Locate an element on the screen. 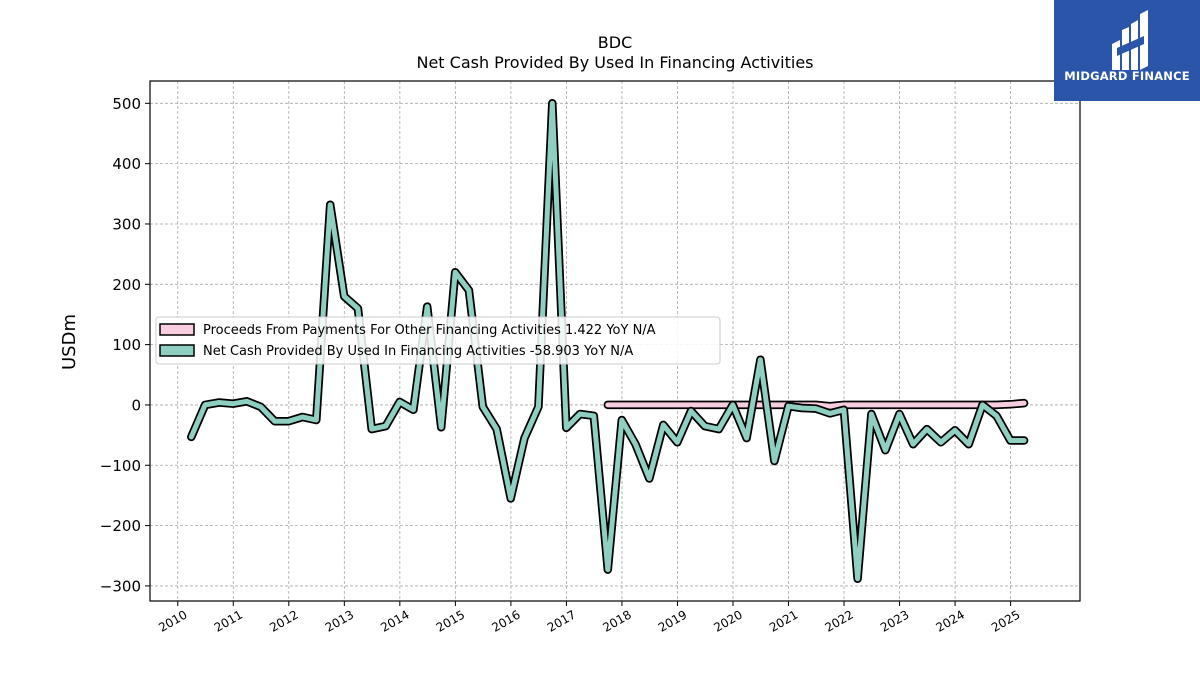 This screenshot has width=1200, height=675. x-tick-label: 2025 is located at coordinates (1005, 620).